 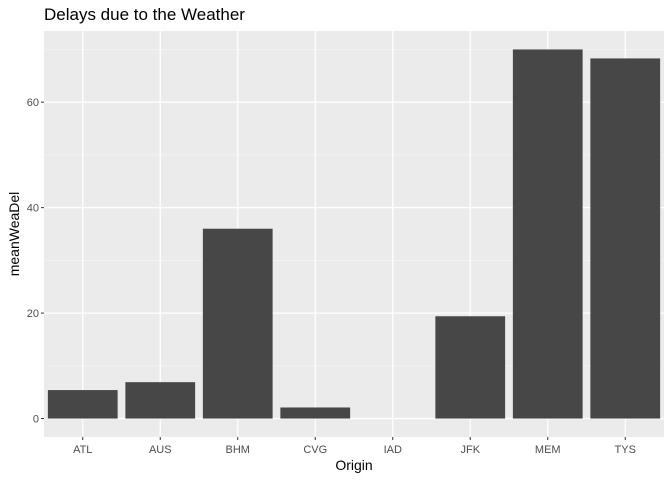 What do you see at coordinates (160, 400) in the screenshot?
I see `bar-aus` at bounding box center [160, 400].